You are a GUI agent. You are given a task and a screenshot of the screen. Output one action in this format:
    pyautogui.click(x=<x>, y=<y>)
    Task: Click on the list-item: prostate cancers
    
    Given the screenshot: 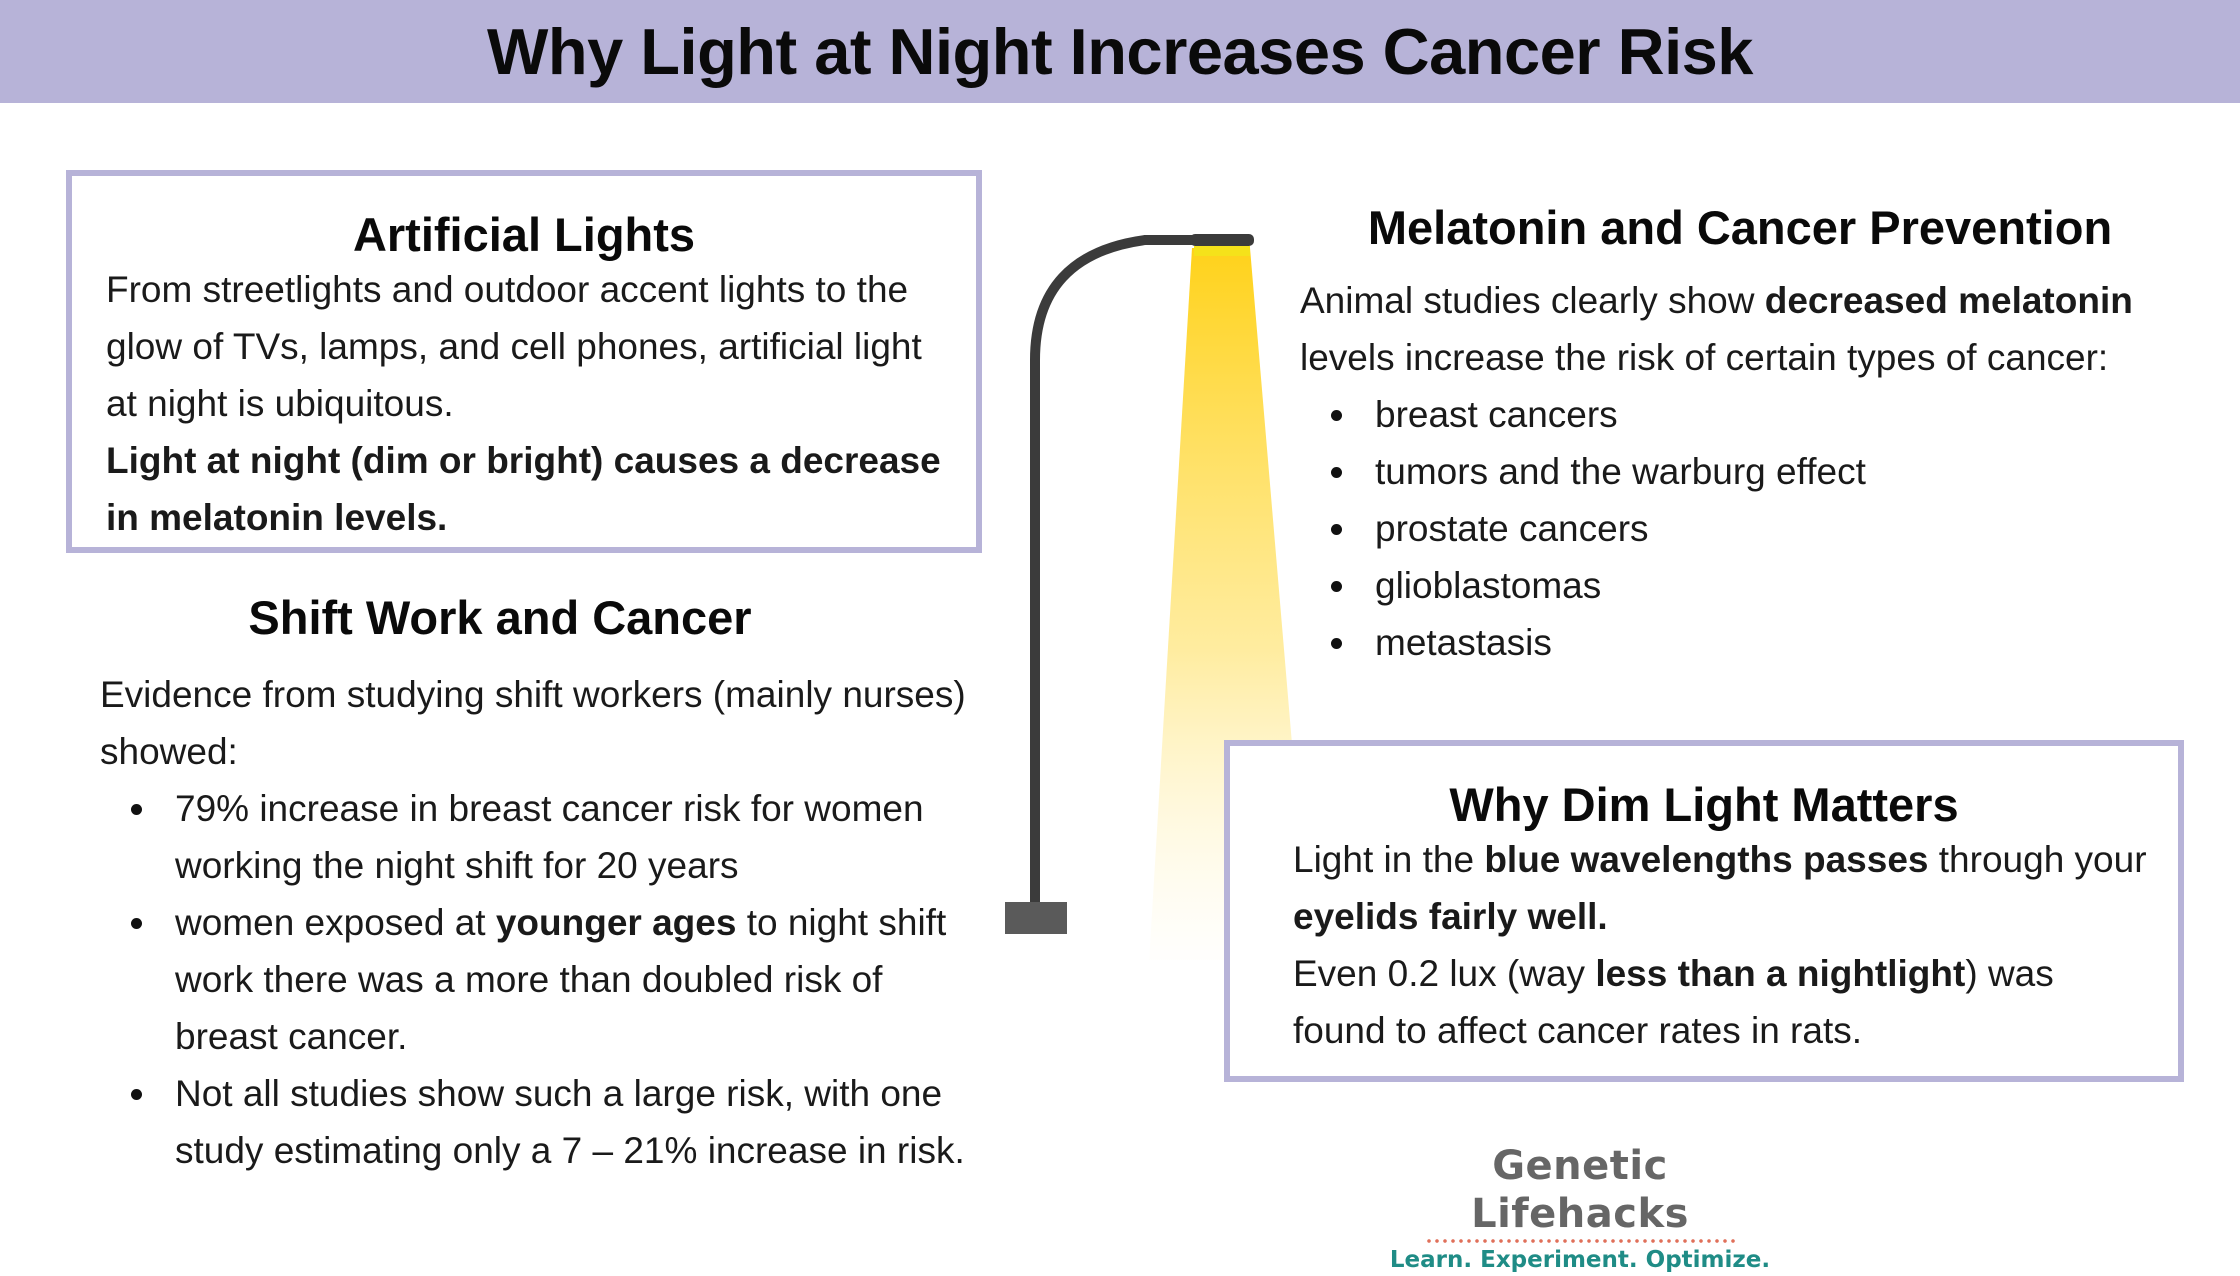 What is the action you would take?
    pyautogui.click(x=1750, y=528)
    